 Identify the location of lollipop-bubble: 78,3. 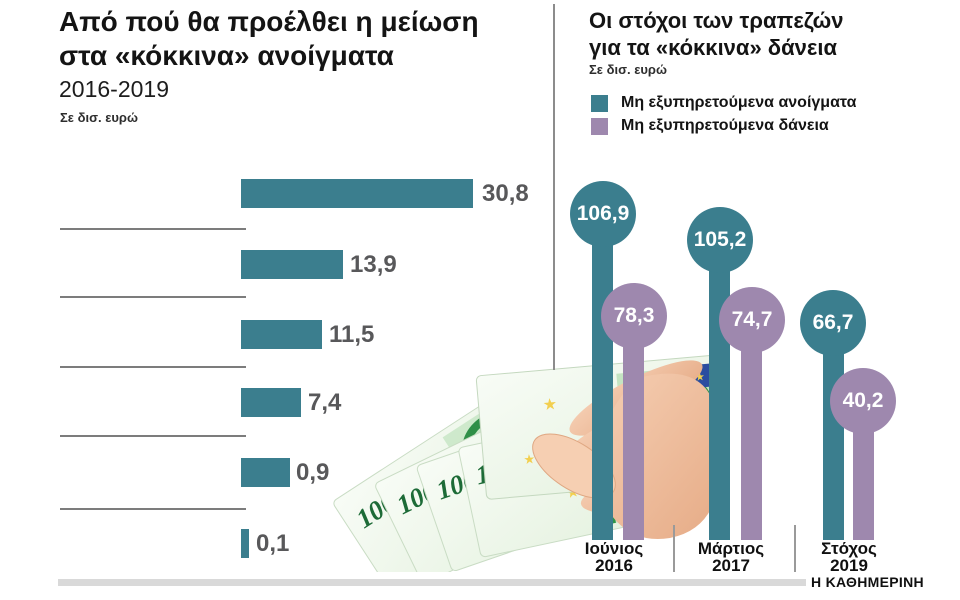
(634, 316).